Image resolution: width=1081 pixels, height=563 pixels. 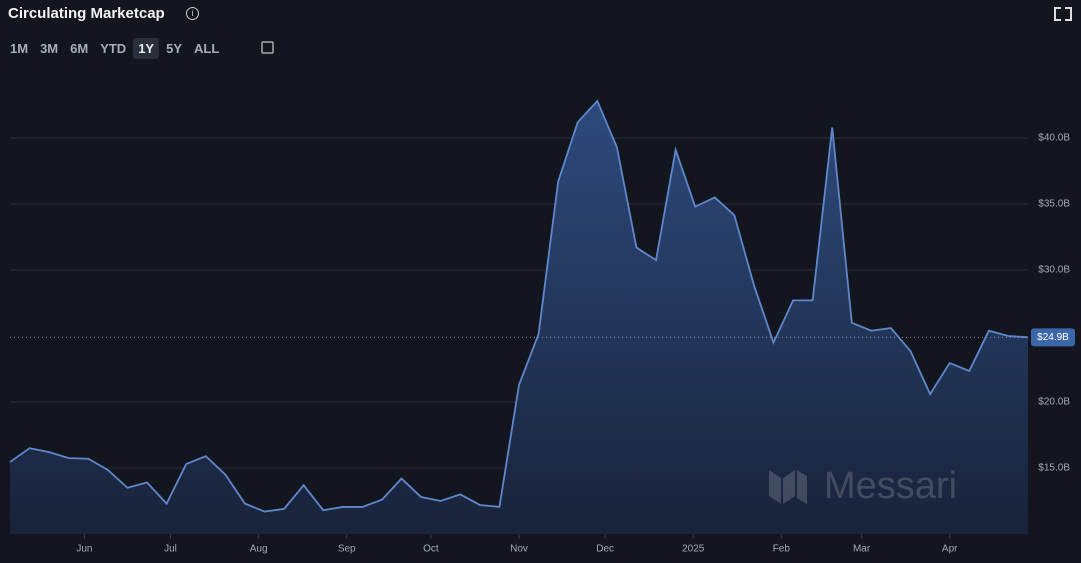 I want to click on range-buttons: 1M 3M 6M YTD 1Y 5Y ALL, so click(x=114, y=48).